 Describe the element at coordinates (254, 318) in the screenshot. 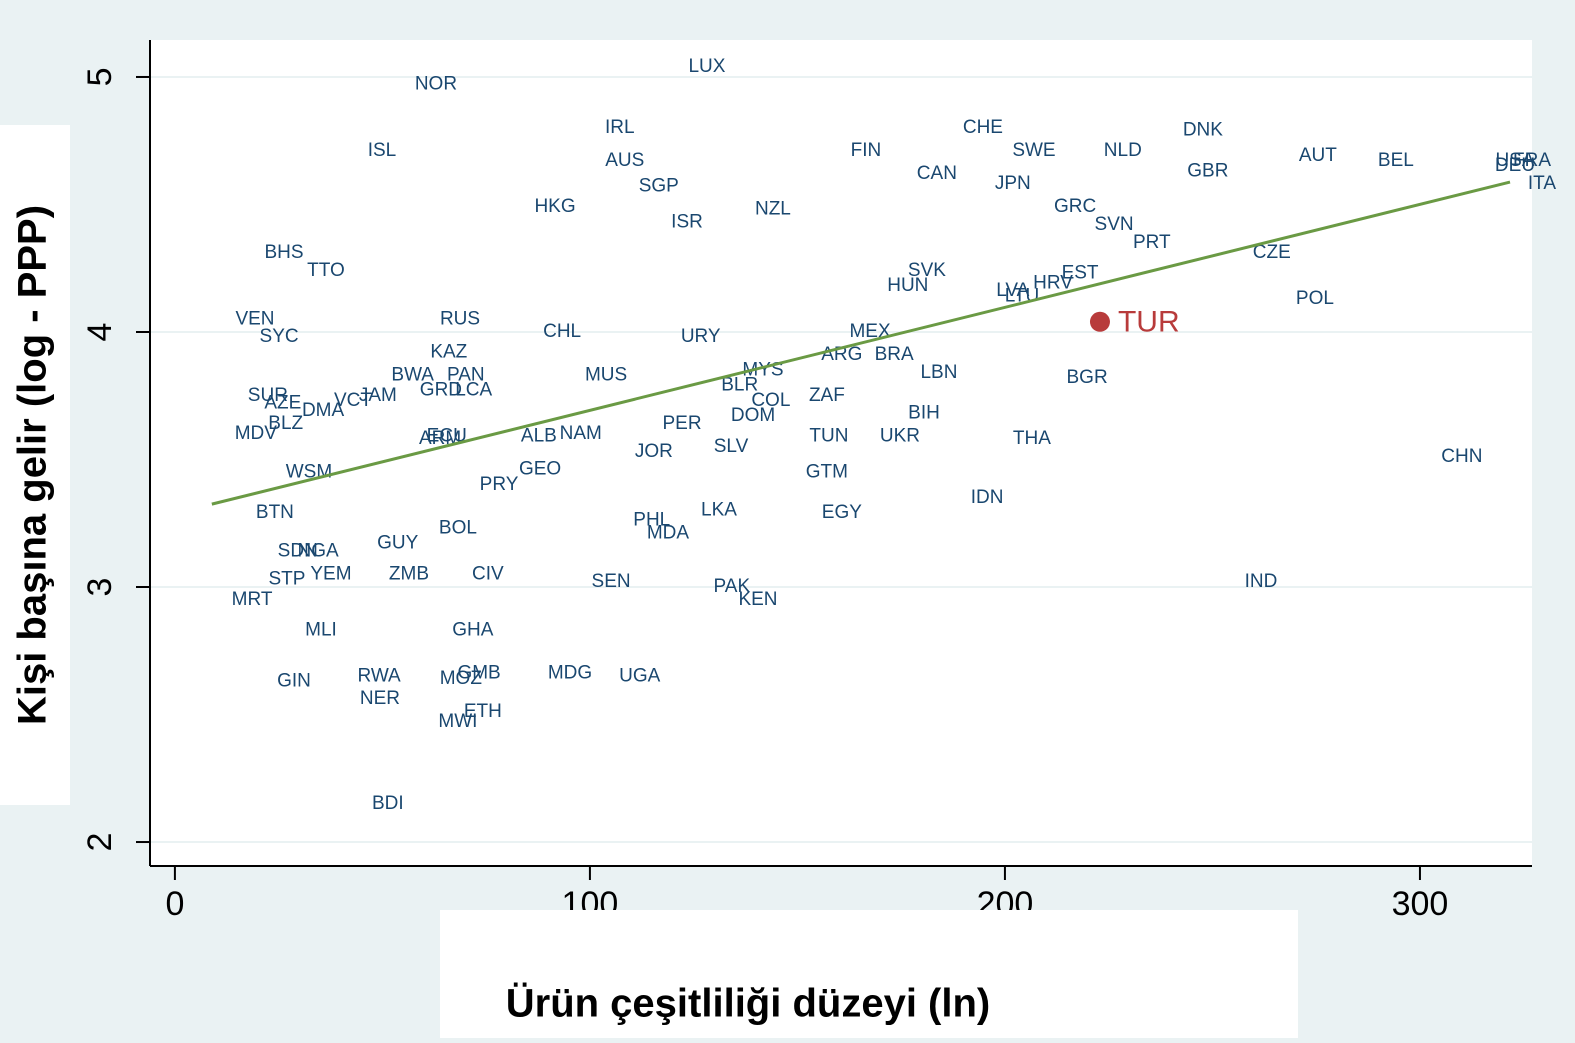

I see `point-label: VEN` at that location.